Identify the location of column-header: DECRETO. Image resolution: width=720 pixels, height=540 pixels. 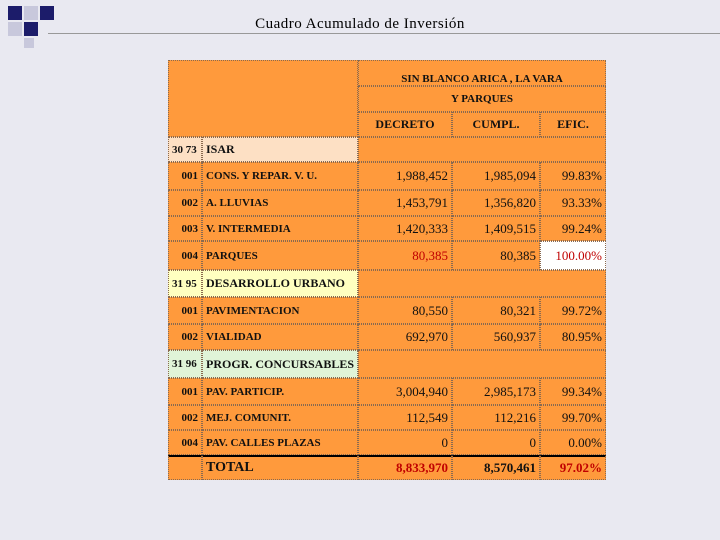
(405, 124).